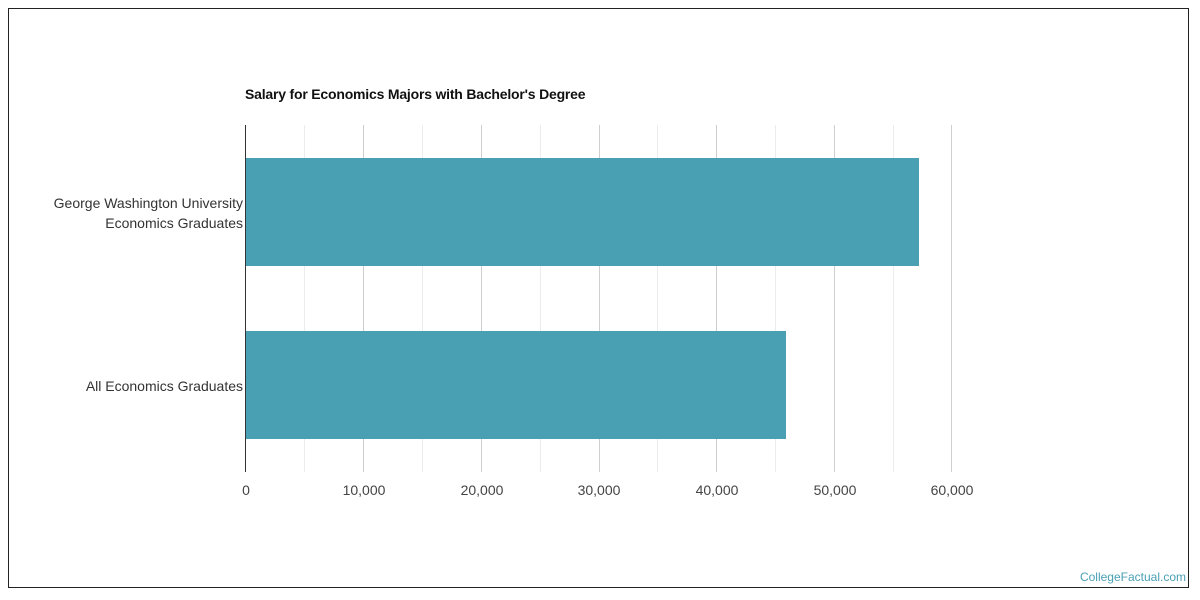 The image size is (1200, 600). I want to click on credit-link: CollegeFactual.com, so click(1132, 577).